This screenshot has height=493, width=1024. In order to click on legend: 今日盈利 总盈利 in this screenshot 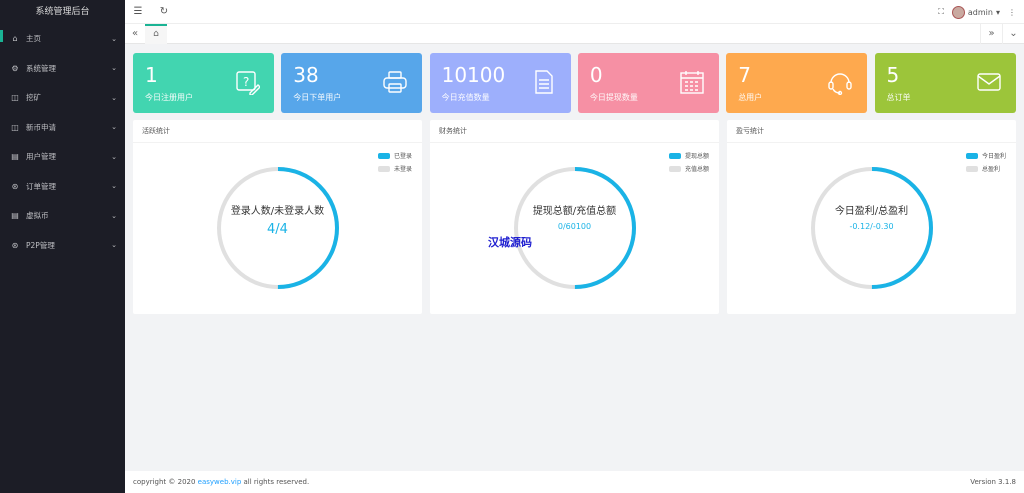, I will do `click(985, 164)`.